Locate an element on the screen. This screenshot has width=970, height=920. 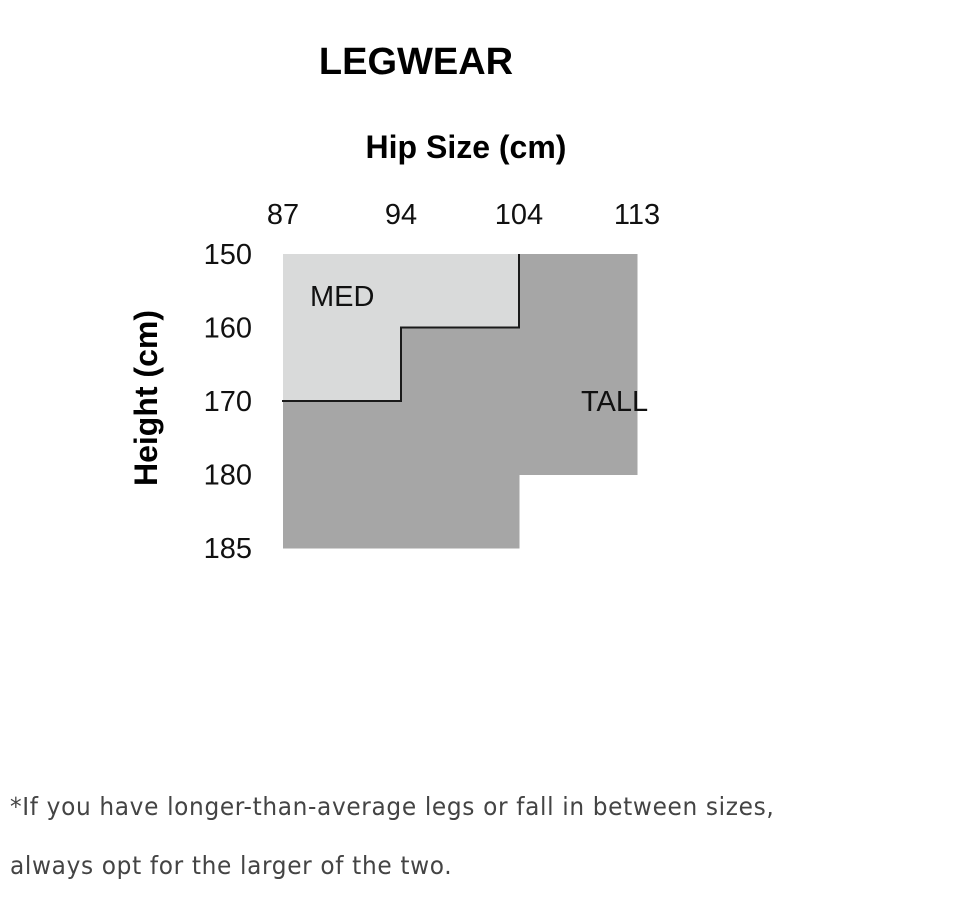
y-tick-label: 180 is located at coordinates (228, 476).